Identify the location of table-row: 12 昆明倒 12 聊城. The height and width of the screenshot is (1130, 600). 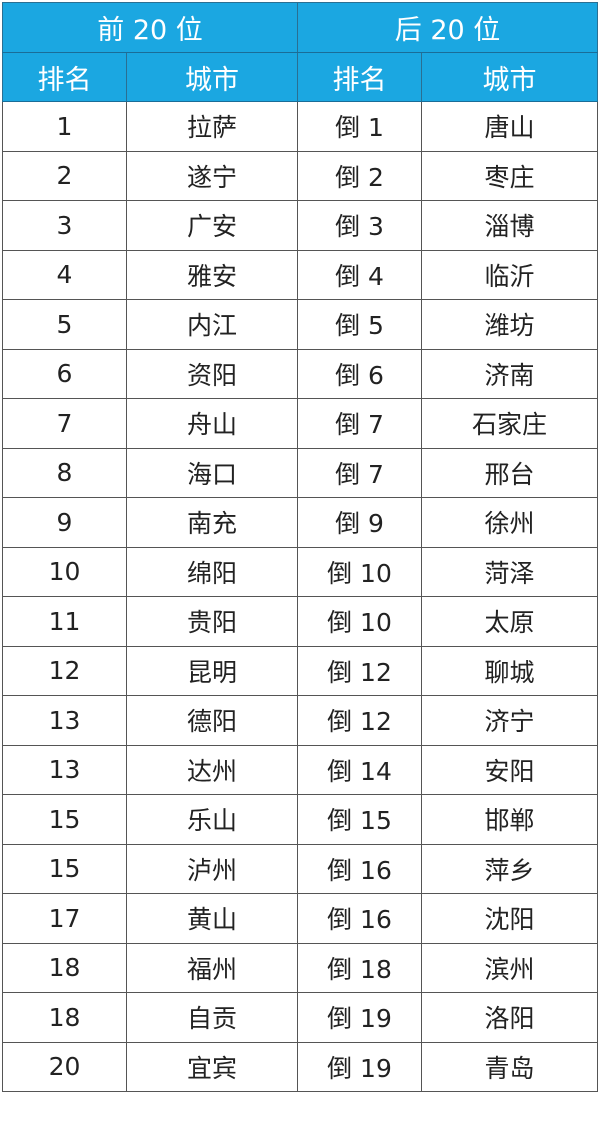
(300, 670).